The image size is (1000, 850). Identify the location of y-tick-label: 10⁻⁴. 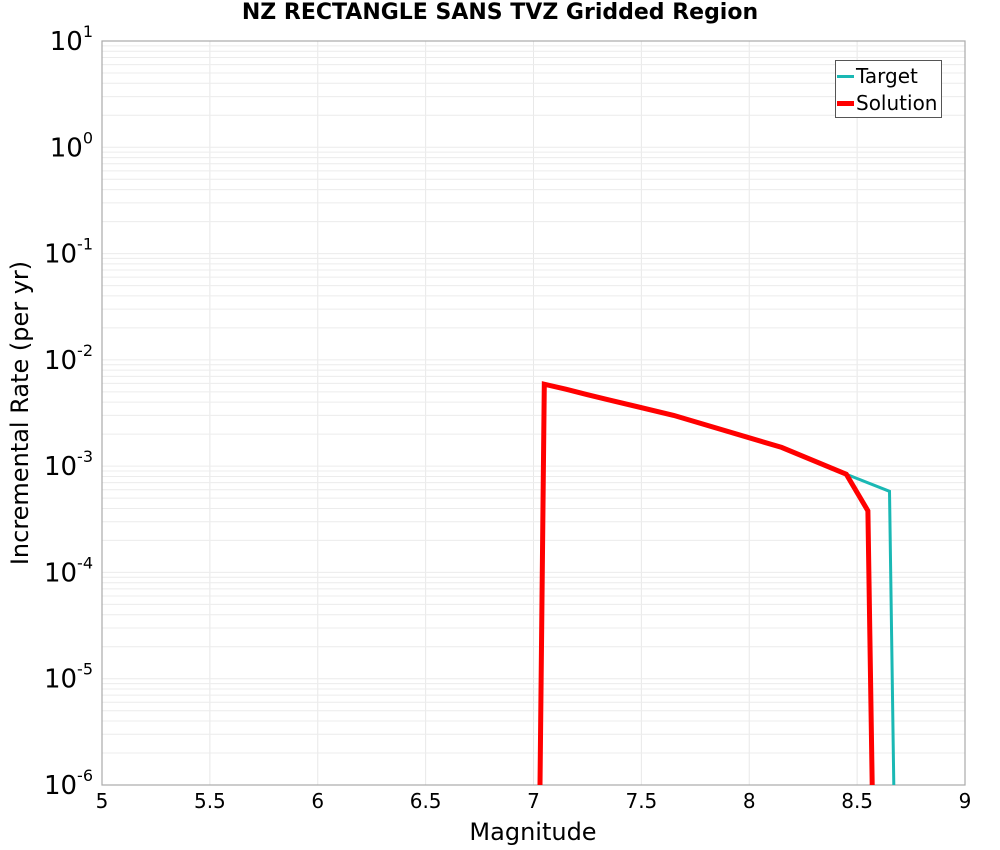
(68, 570).